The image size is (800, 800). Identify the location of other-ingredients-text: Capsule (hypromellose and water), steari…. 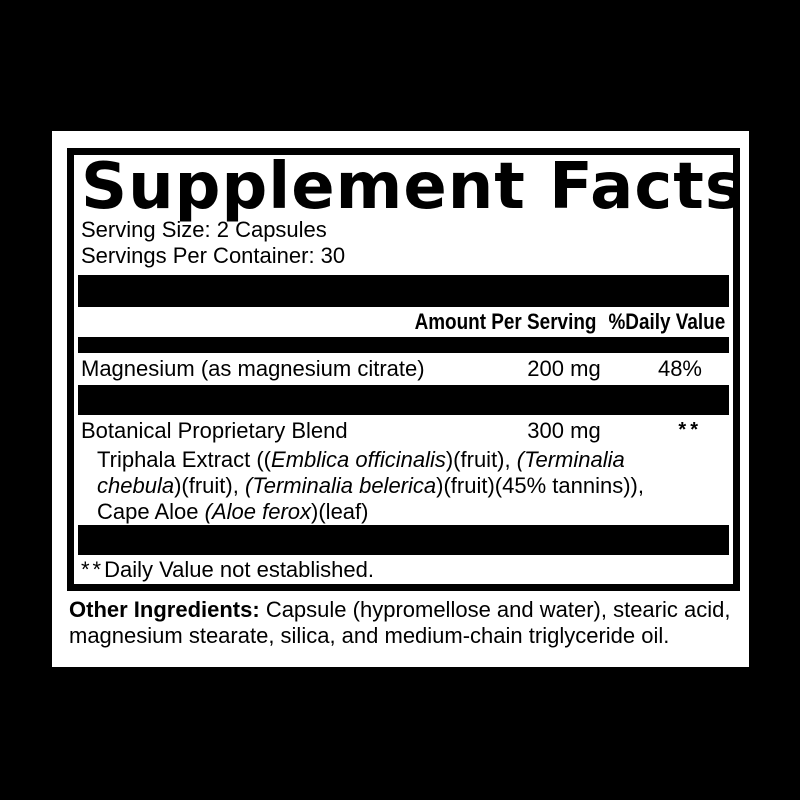
(400, 622).